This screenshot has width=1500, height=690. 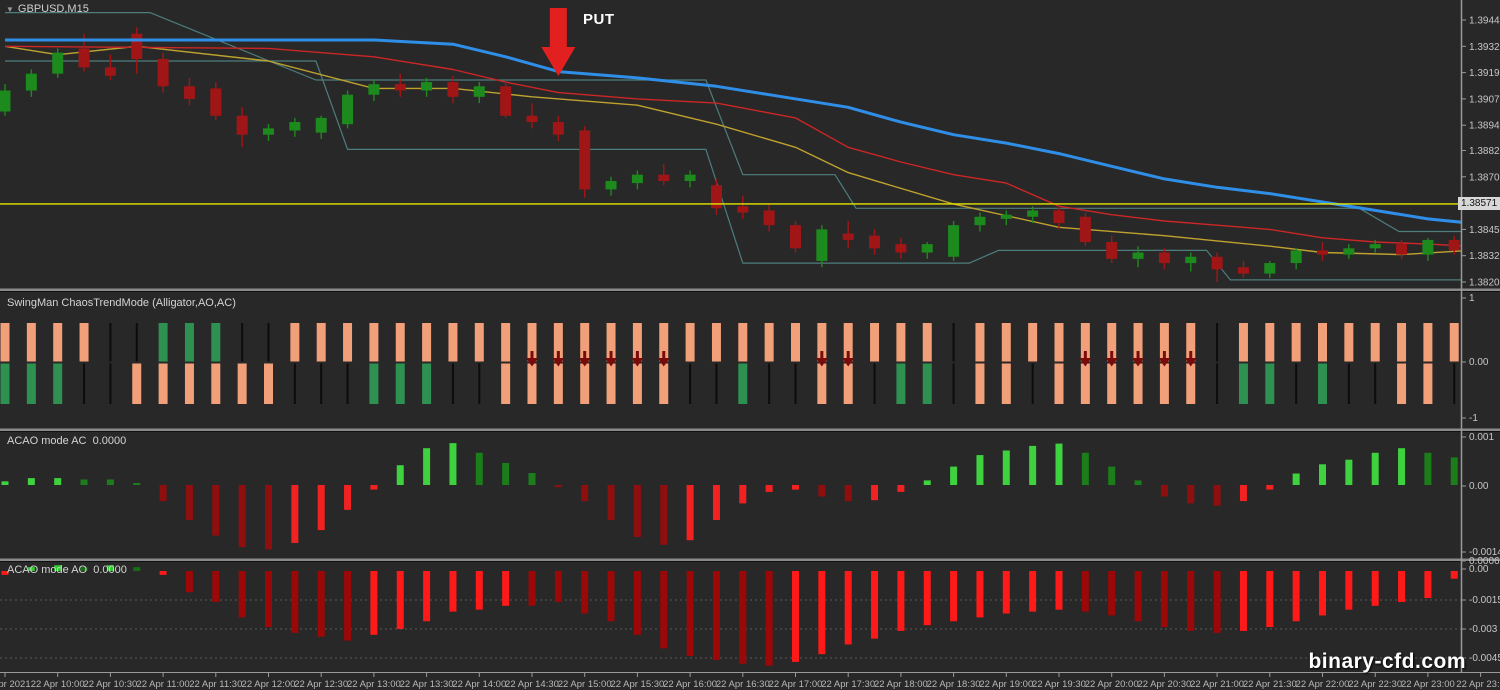 What do you see at coordinates (901, 684) in the screenshot?
I see `time-axis-label: 22 Apr 18:00` at bounding box center [901, 684].